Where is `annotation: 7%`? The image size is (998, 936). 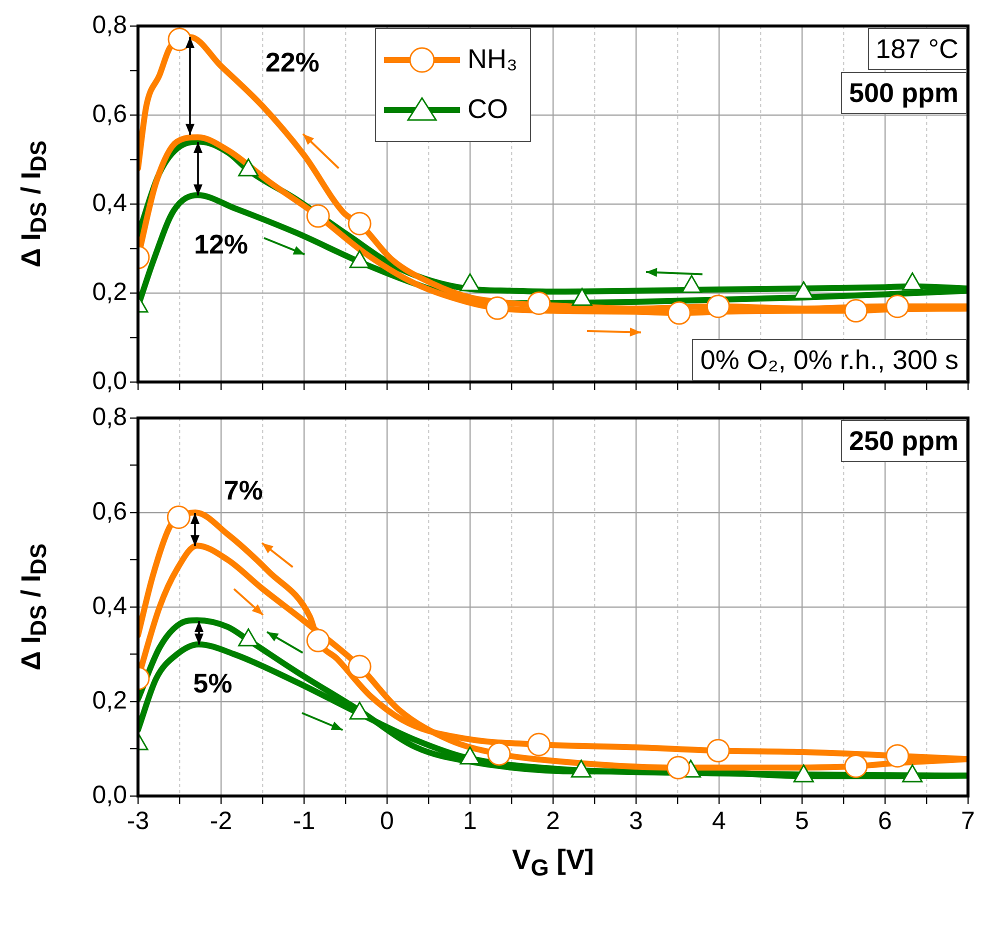
annotation: 7% is located at coordinates (243, 491).